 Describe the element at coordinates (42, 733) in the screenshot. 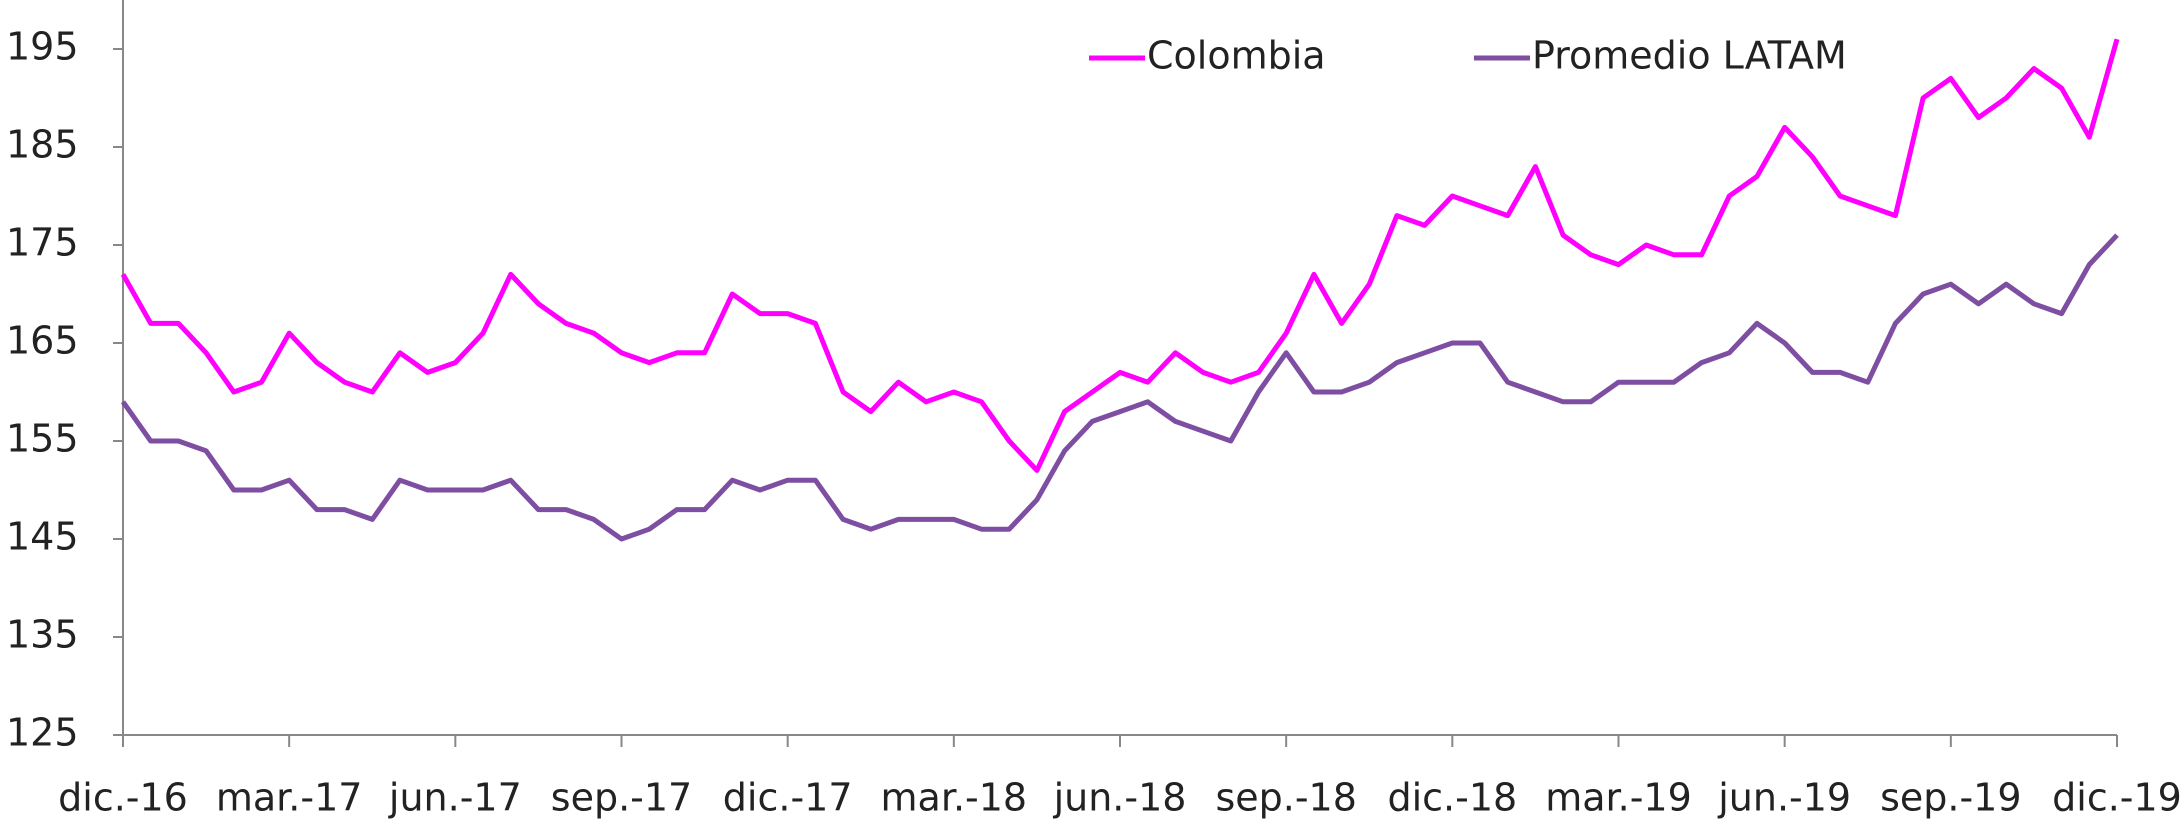

I see `y-tick-label: 125` at that location.